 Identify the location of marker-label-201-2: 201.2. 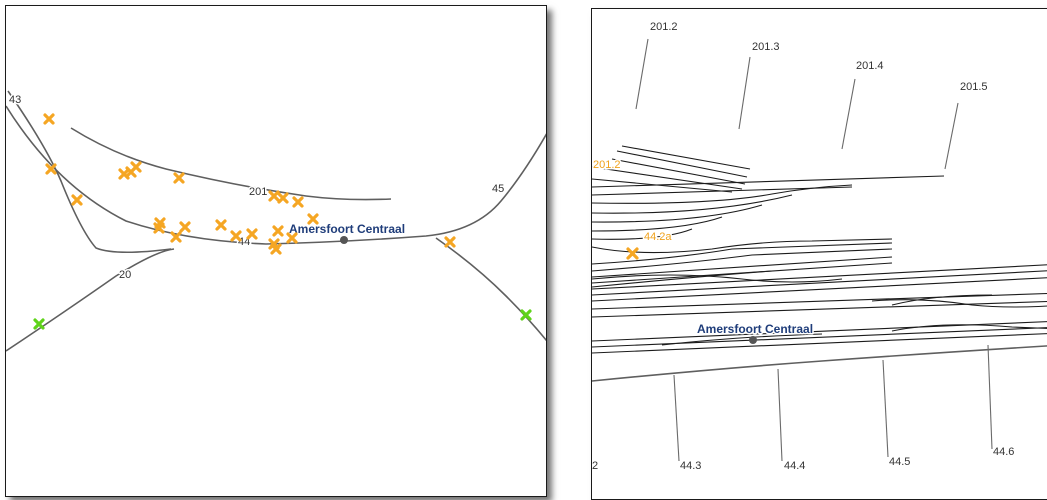
(607, 165).